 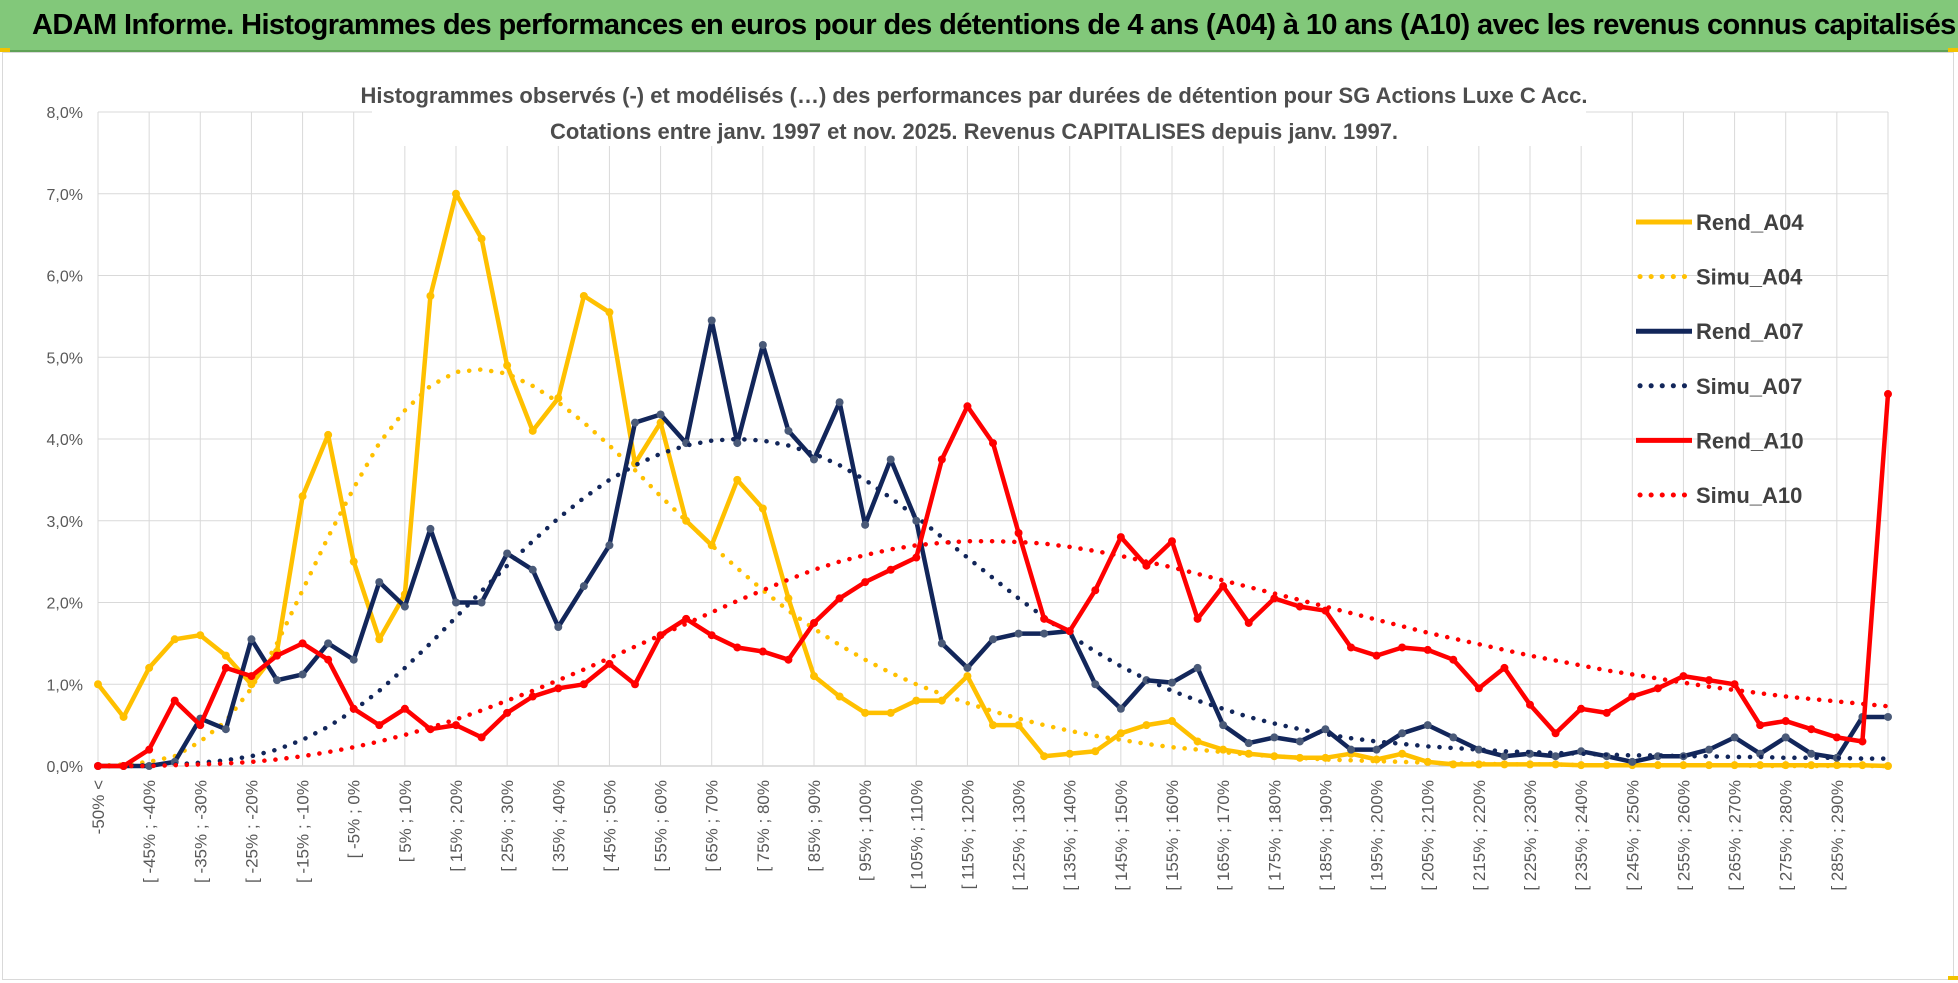 I want to click on x-tick-label: [ 205% ; 210%, so click(x=1428, y=835).